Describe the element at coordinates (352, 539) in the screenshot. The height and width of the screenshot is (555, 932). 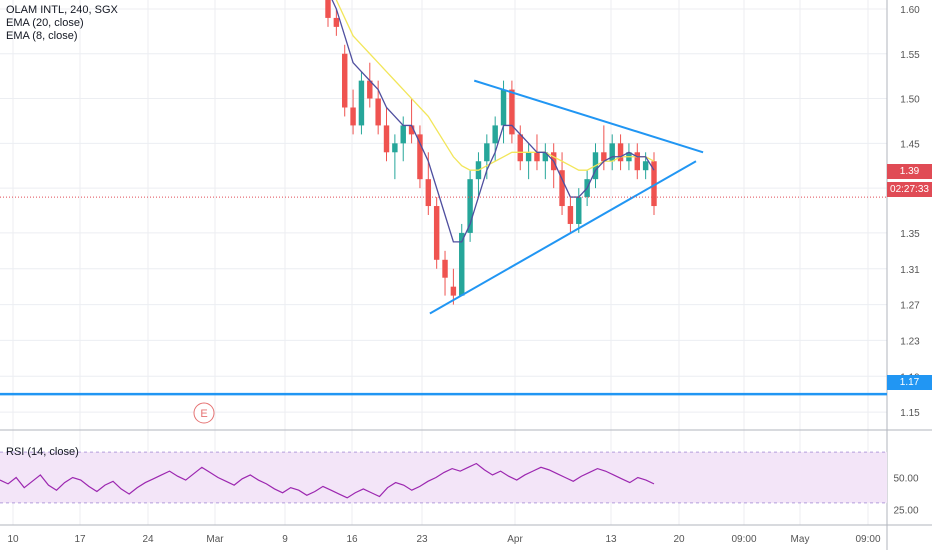
I see `time-tick-label: 16` at that location.